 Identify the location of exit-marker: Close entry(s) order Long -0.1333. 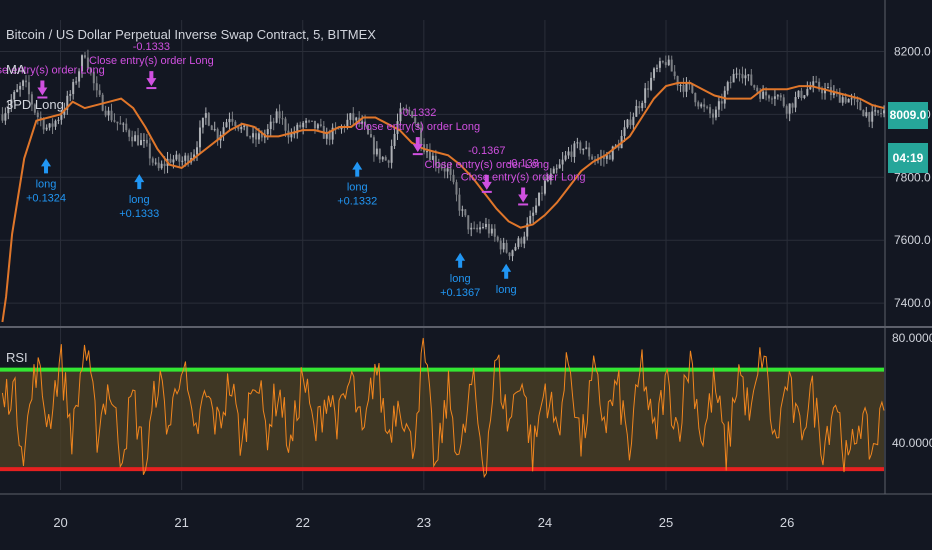
(151, 65).